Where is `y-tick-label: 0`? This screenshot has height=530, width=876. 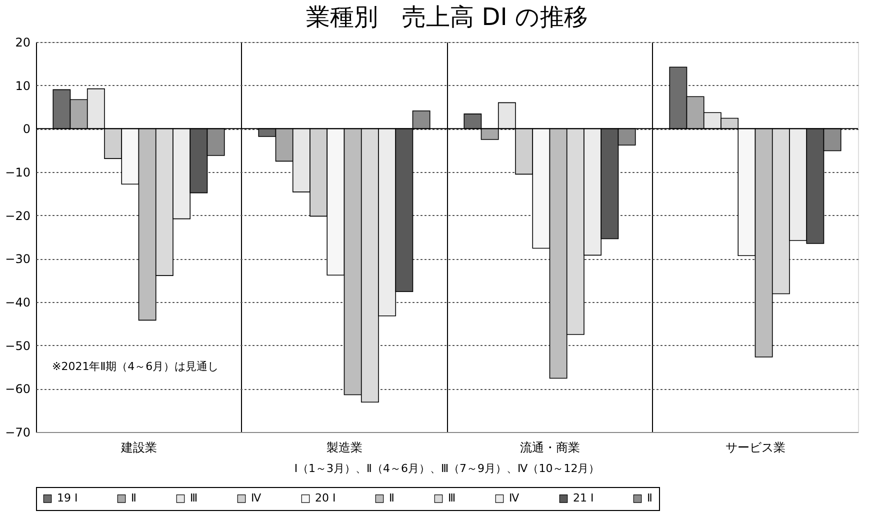 y-tick-label: 0 is located at coordinates (26, 129).